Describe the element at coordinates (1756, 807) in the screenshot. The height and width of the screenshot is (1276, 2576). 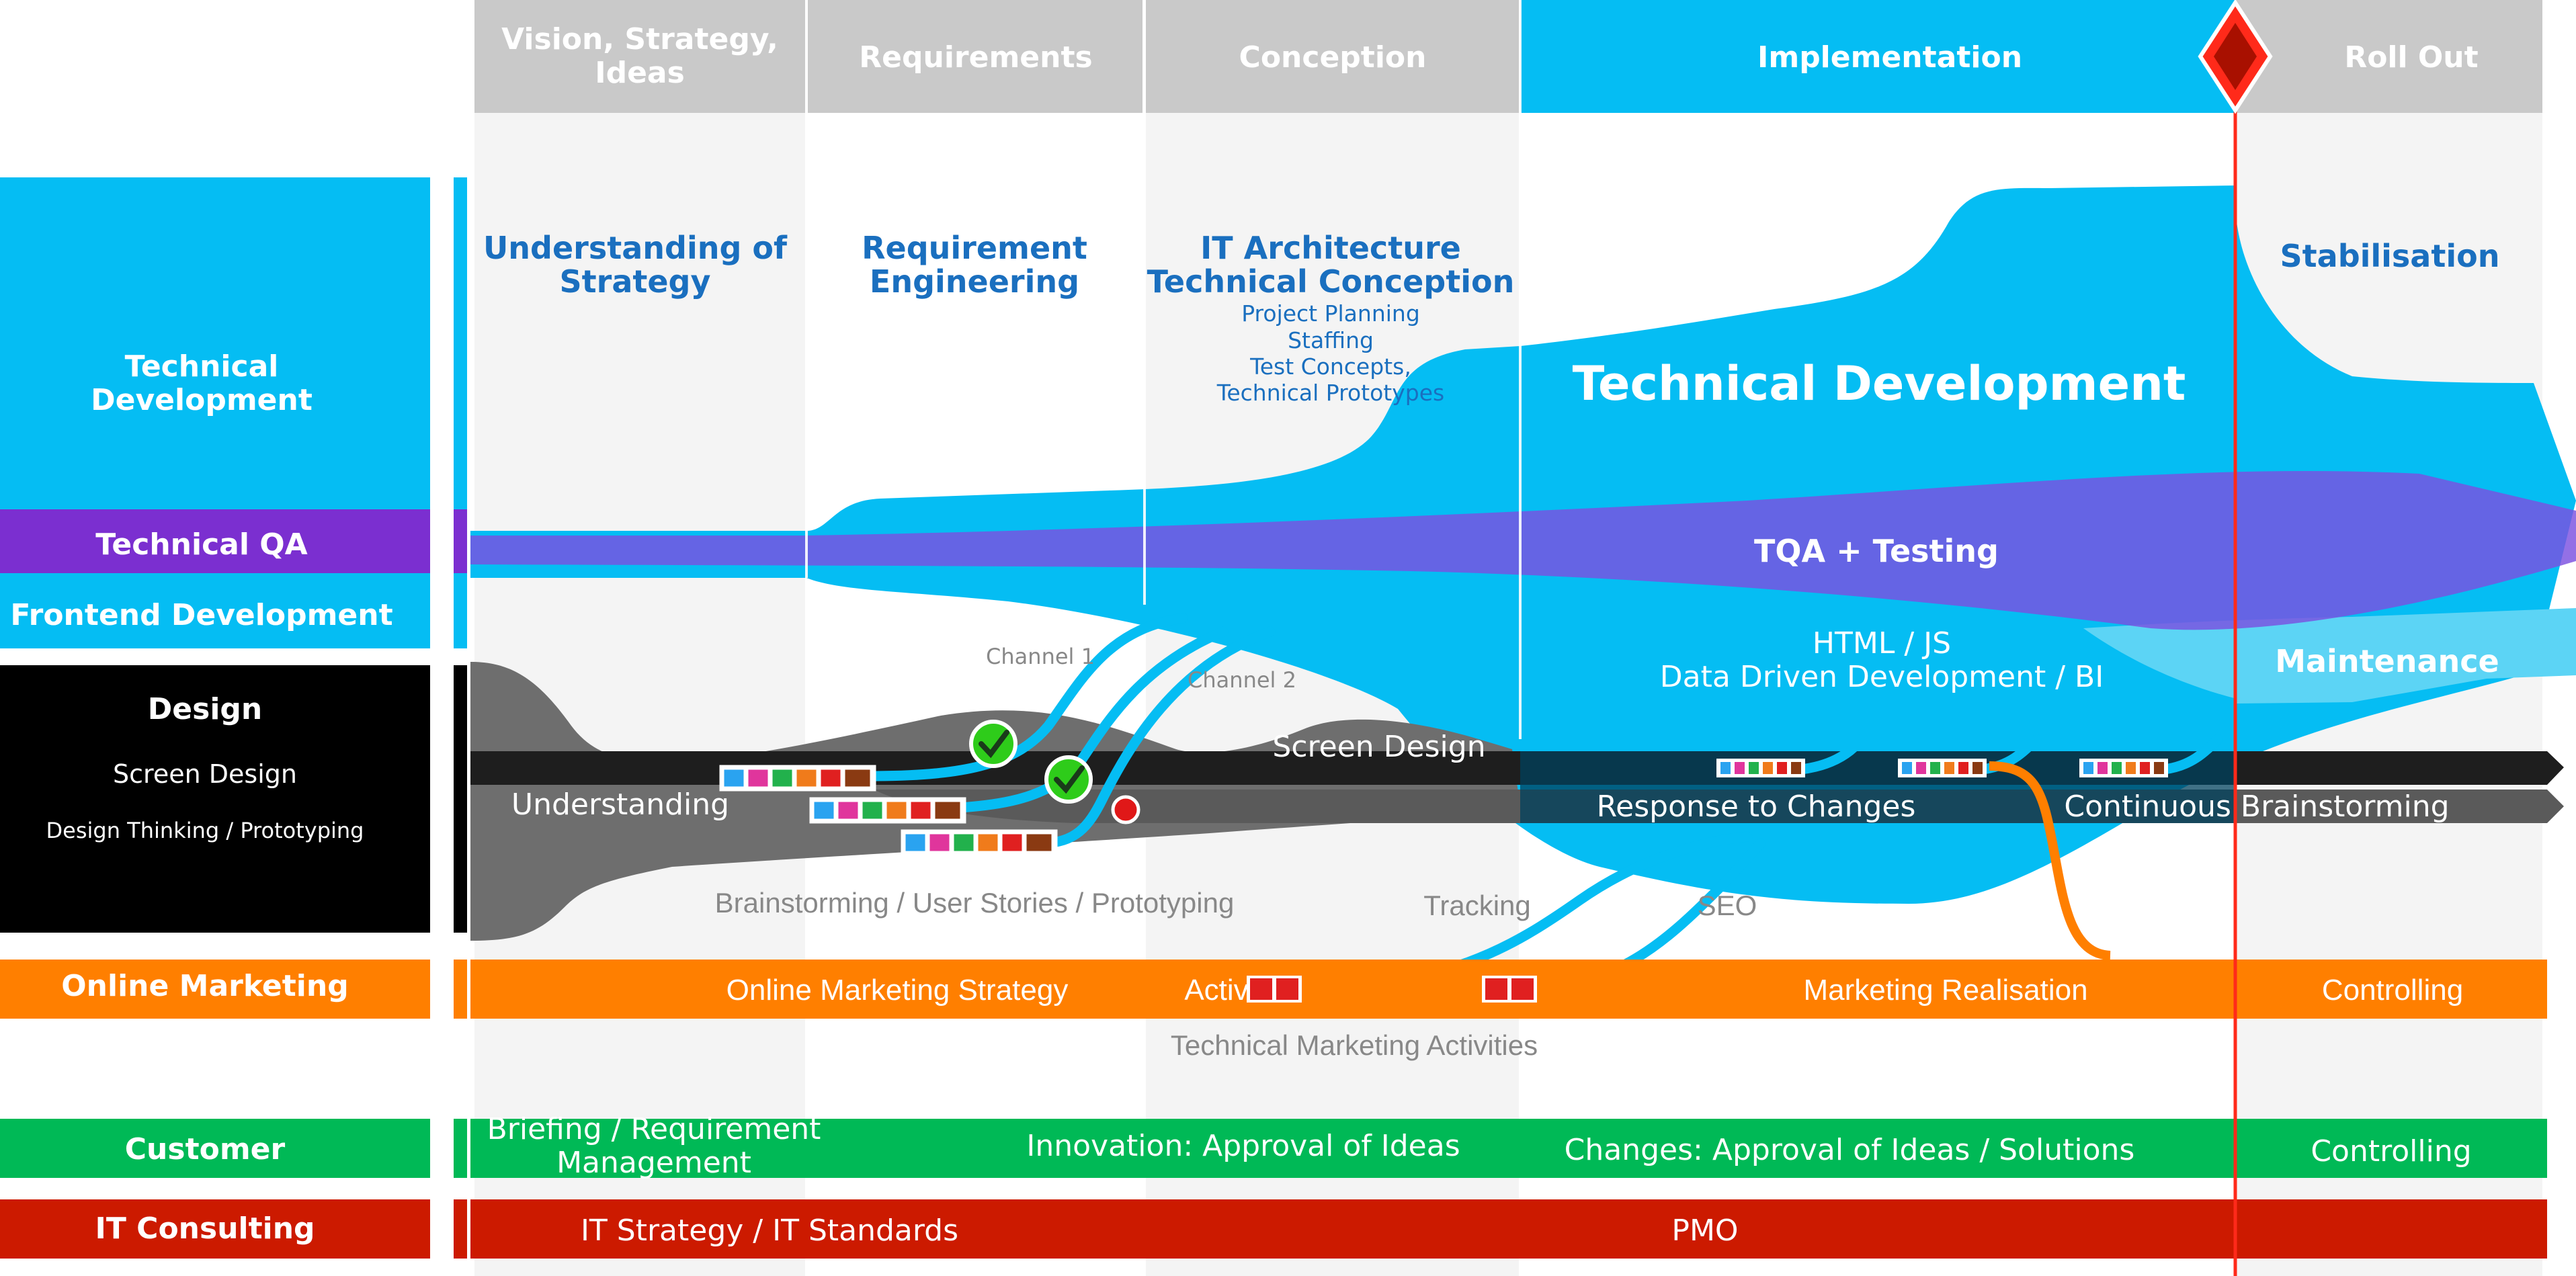
I see `response-to-changes-label: Response to Changes` at that location.